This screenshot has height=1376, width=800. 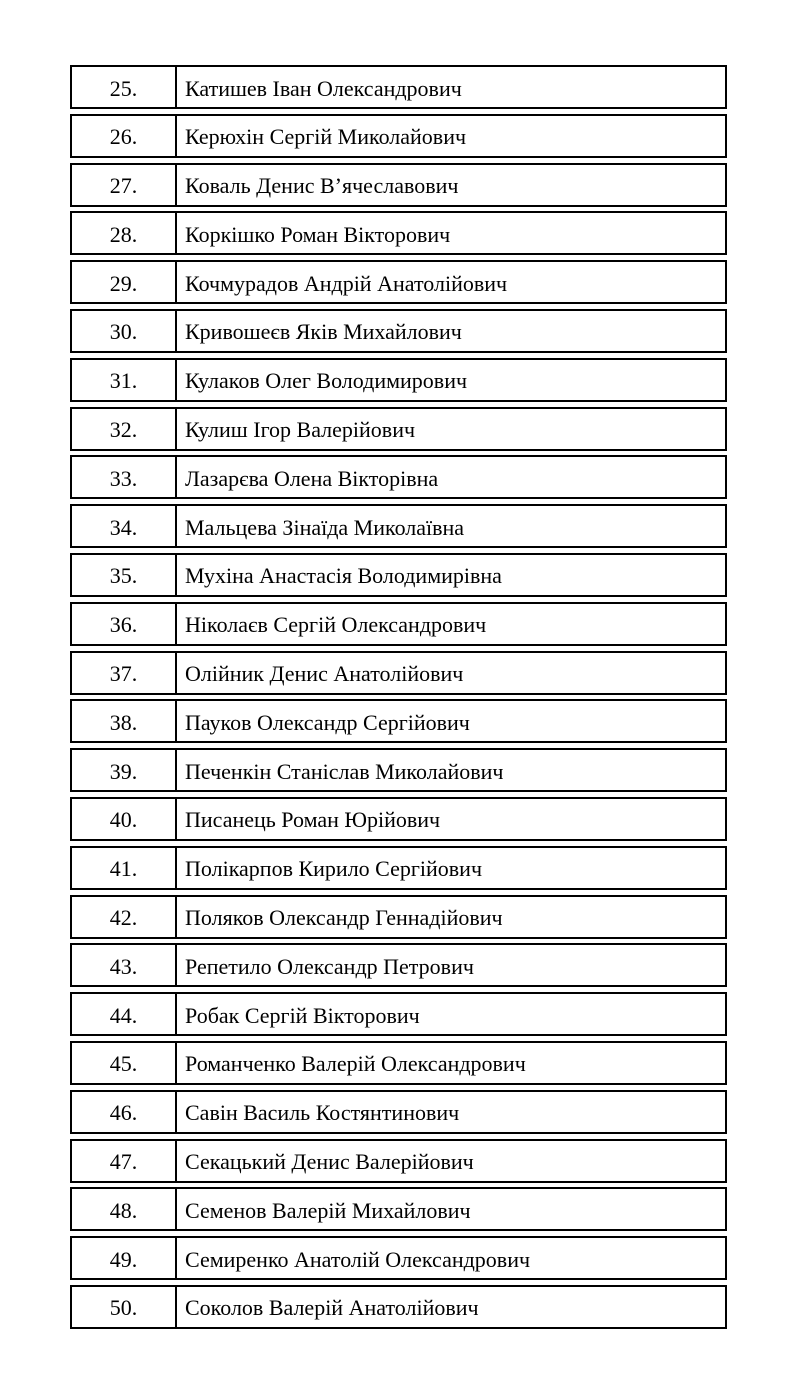 I want to click on row-name-cell: Кочмурадов Андрій Анатолійович, so click(x=346, y=283).